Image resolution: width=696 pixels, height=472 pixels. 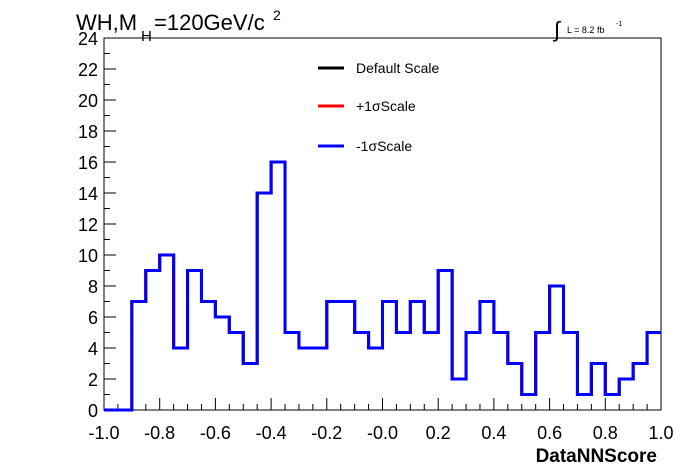 I want to click on y-tick-label: 12, so click(x=88, y=225).